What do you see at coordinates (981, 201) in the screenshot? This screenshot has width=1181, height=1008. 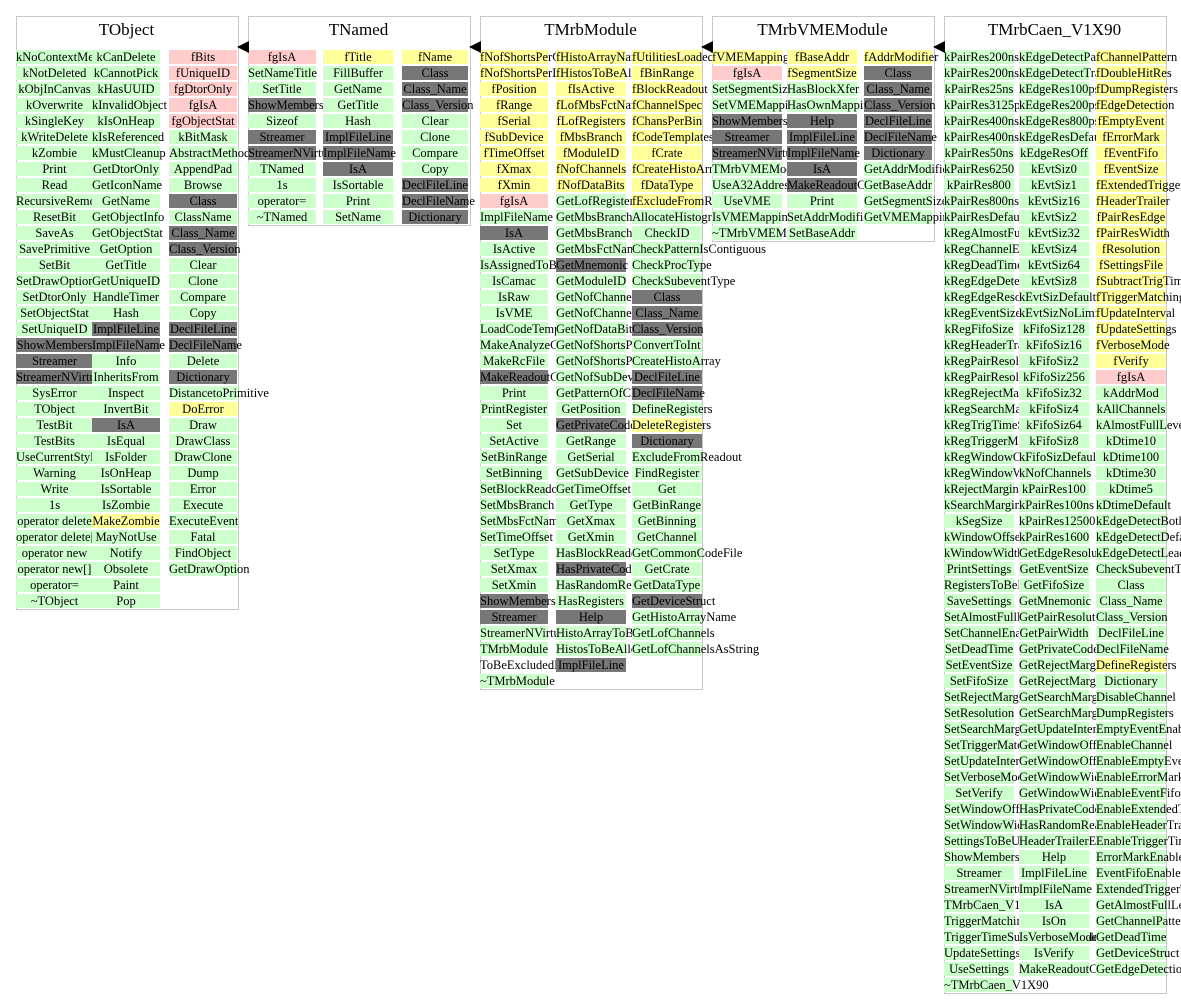 I see `member-kpairres800ns: kPairRes800ns` at bounding box center [981, 201].